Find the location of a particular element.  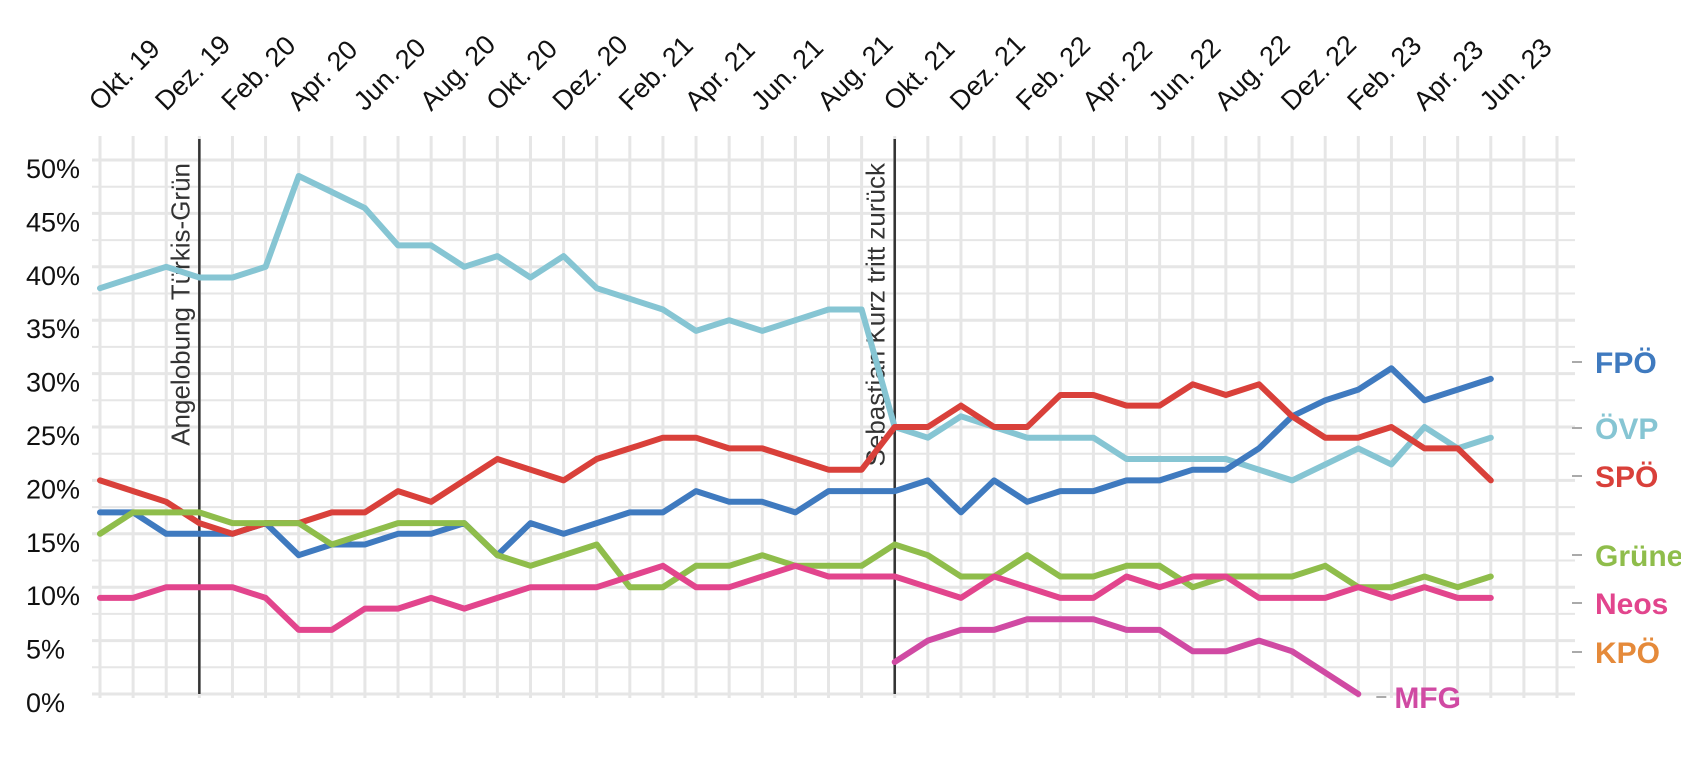

y-tick-label: 0% is located at coordinates (45, 703).